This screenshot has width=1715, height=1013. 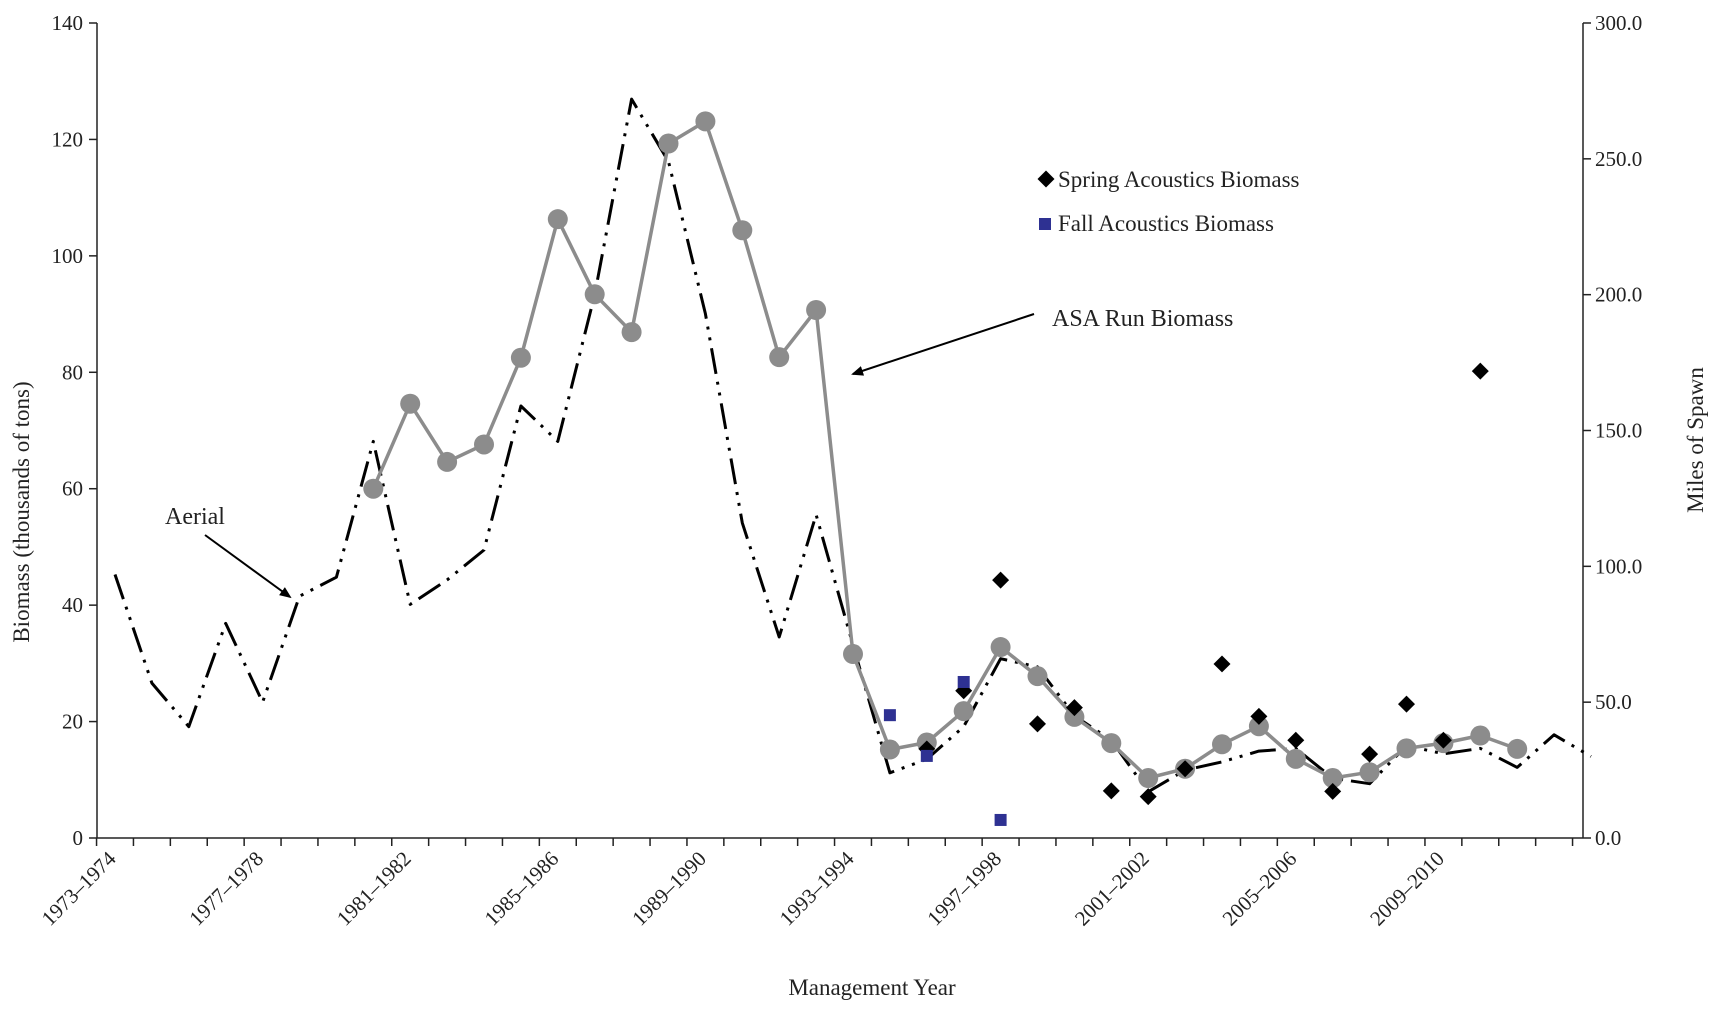 I want to click on x-tick-label: 1993–1994, so click(x=817, y=888).